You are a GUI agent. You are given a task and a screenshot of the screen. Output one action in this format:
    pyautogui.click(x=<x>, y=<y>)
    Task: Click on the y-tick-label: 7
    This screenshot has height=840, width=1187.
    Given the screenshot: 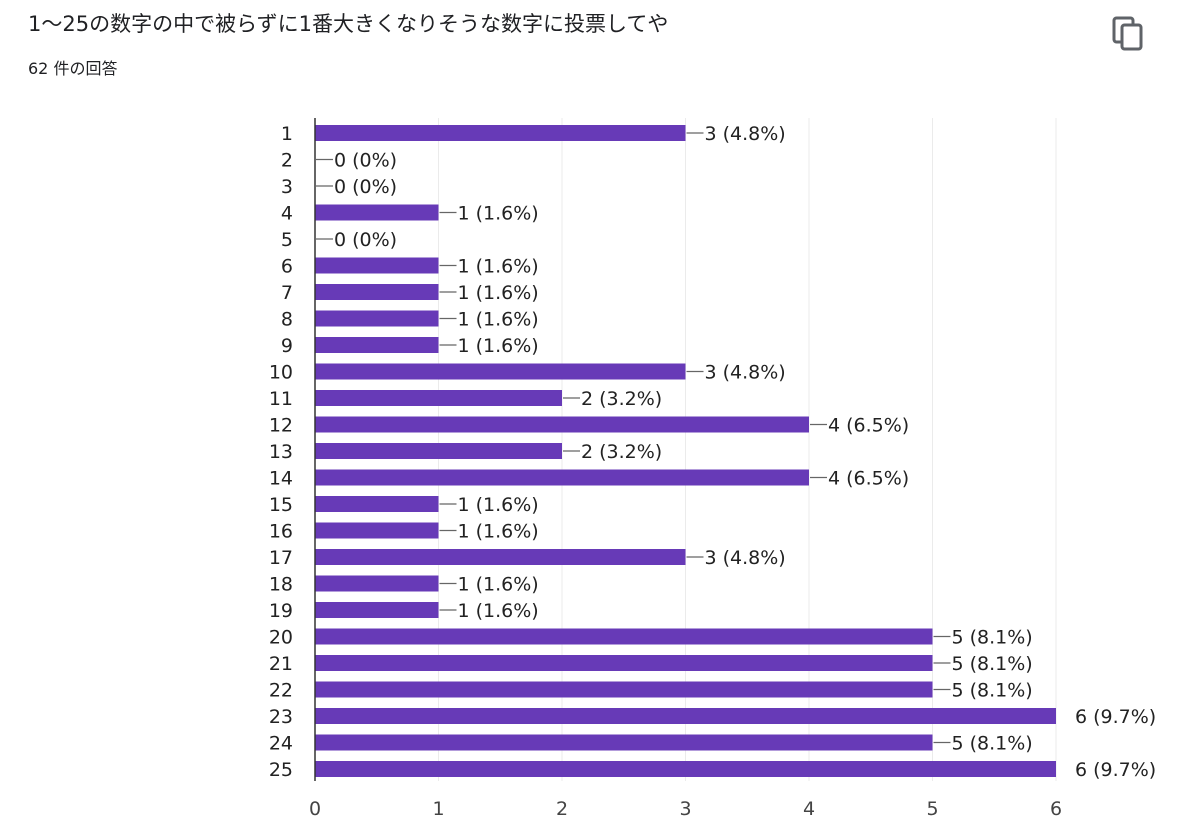 What is the action you would take?
    pyautogui.click(x=287, y=293)
    